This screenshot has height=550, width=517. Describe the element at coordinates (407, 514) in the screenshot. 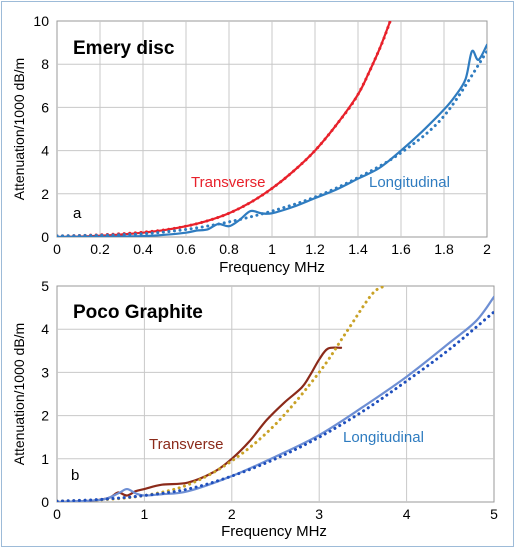

I see `x-tick-label: 4` at that location.